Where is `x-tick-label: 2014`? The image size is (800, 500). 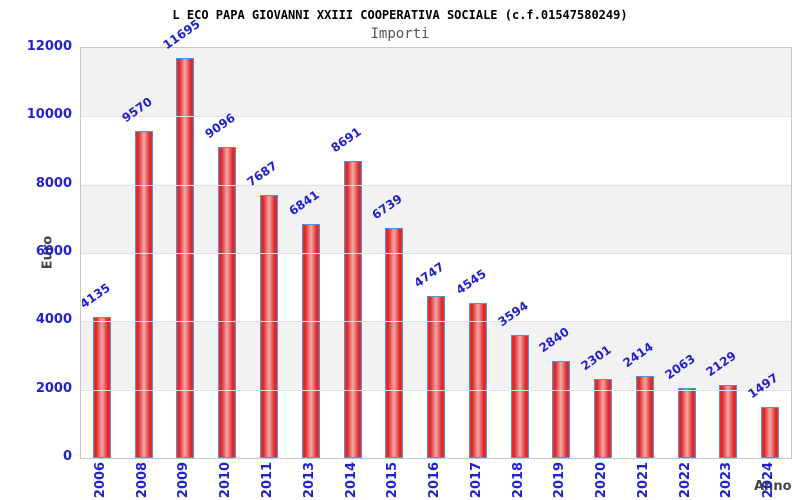
x-tick-label: 2014 is located at coordinates (351, 480).